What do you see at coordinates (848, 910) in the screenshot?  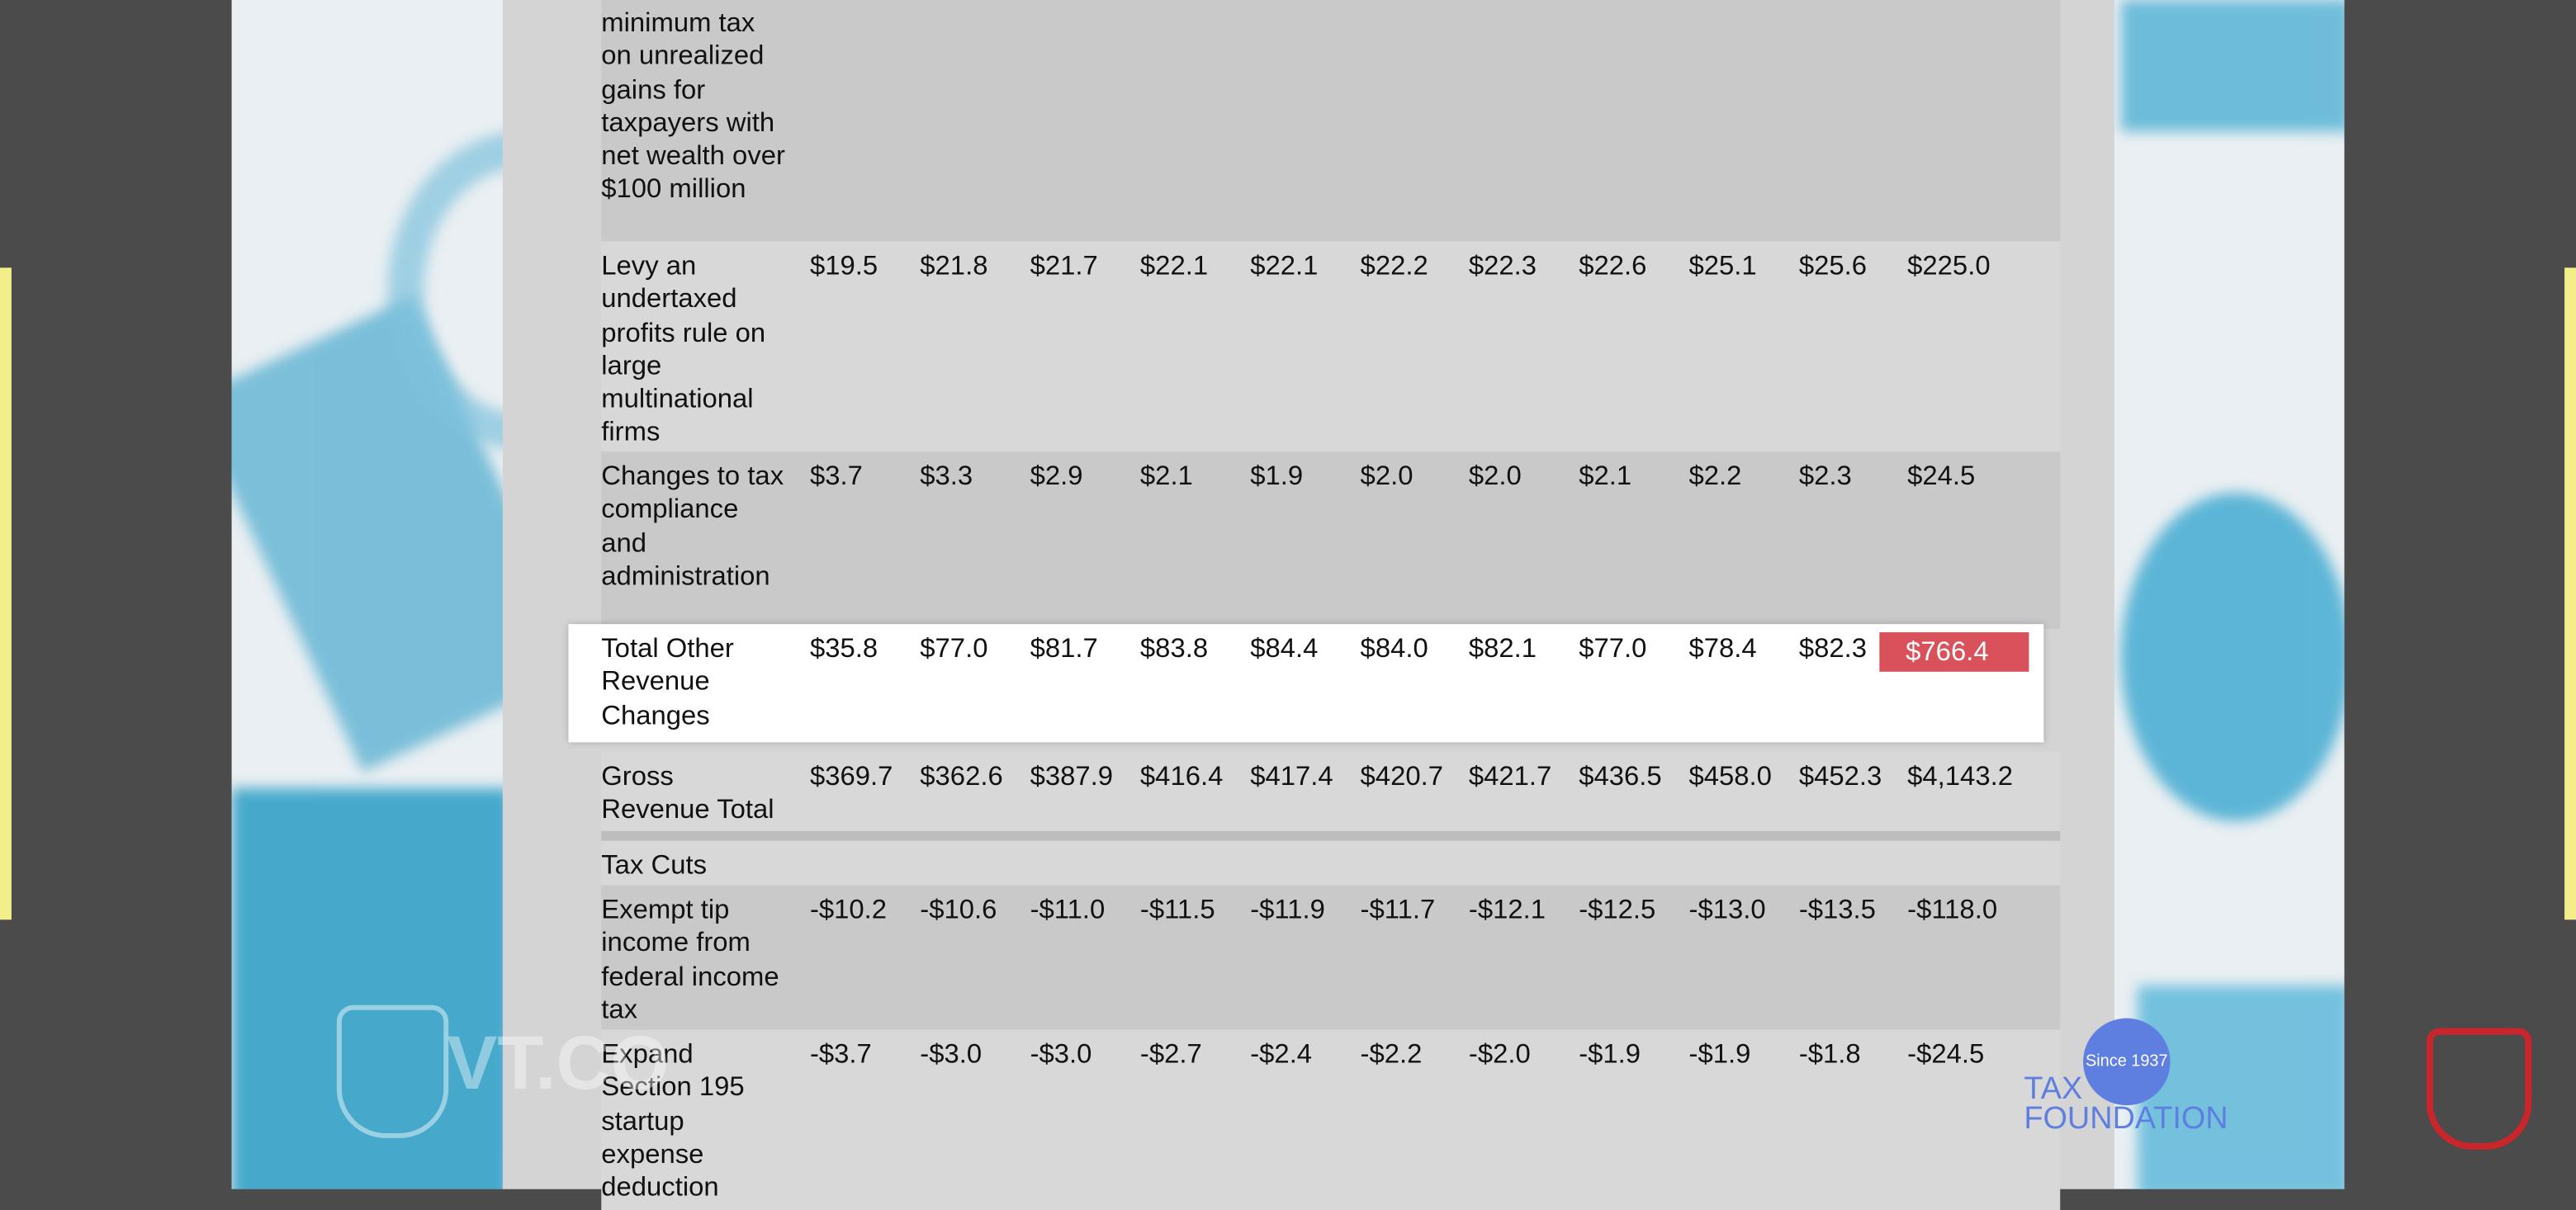 I see `value-cell: -$10.2` at bounding box center [848, 910].